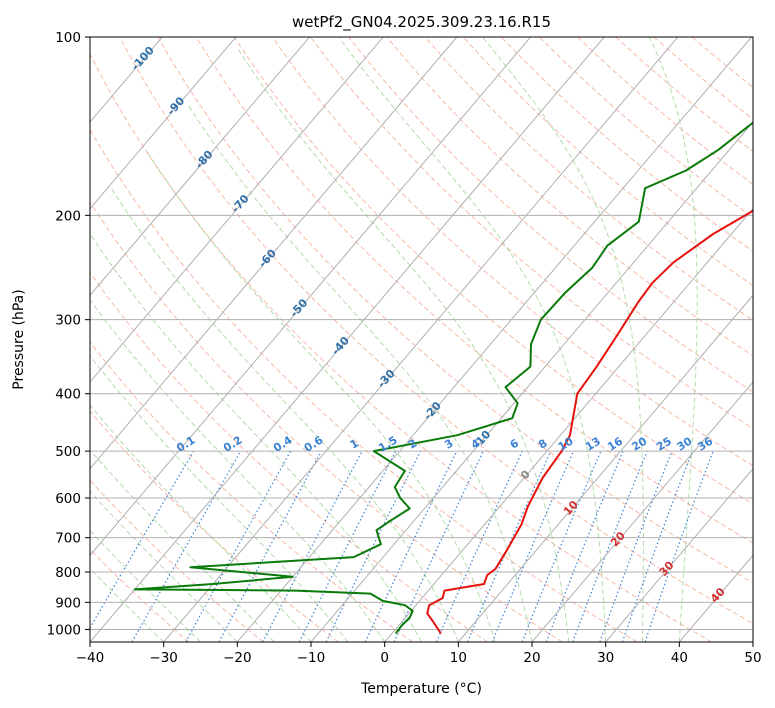  What do you see at coordinates (421, 689) in the screenshot?
I see `x-axis-label: Temperature (°C)` at bounding box center [421, 689].